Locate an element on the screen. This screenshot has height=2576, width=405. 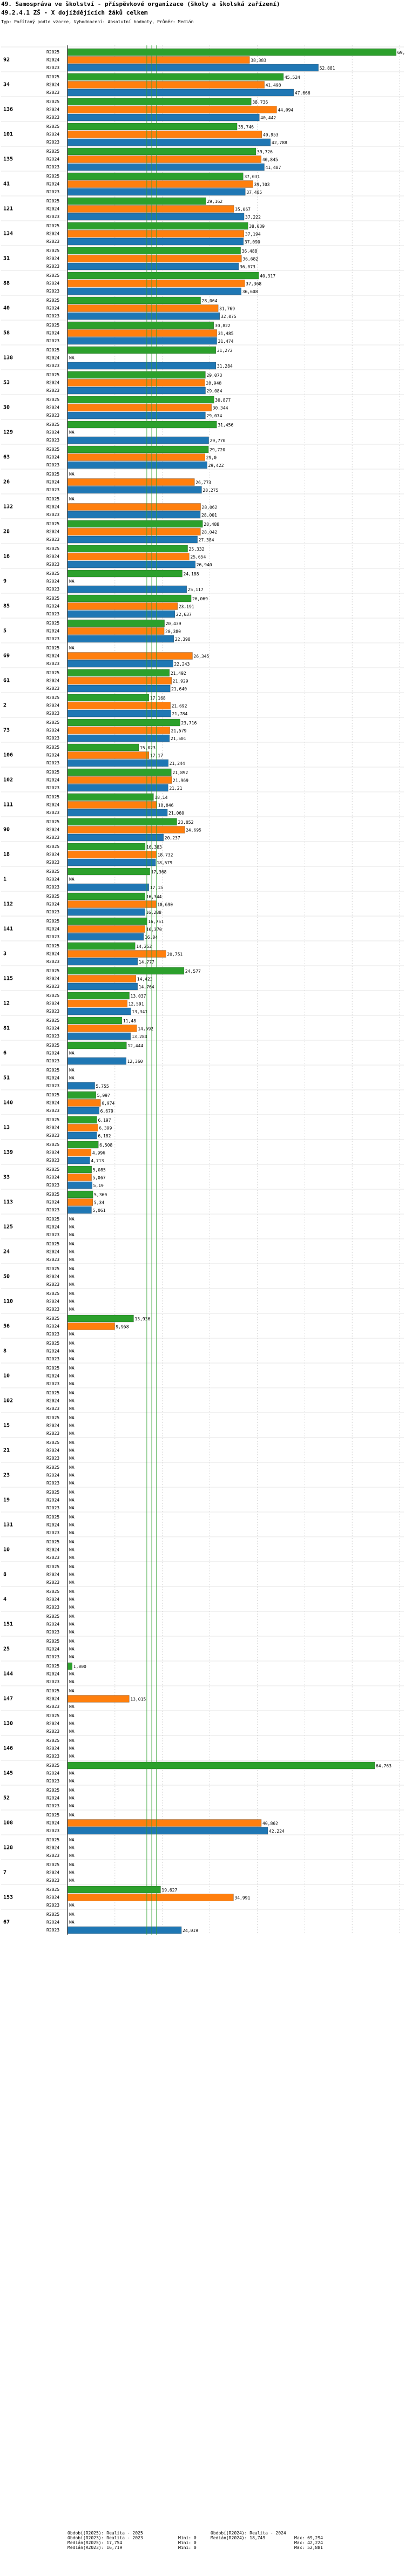
group-label: 125 is located at coordinates (8, 1227).